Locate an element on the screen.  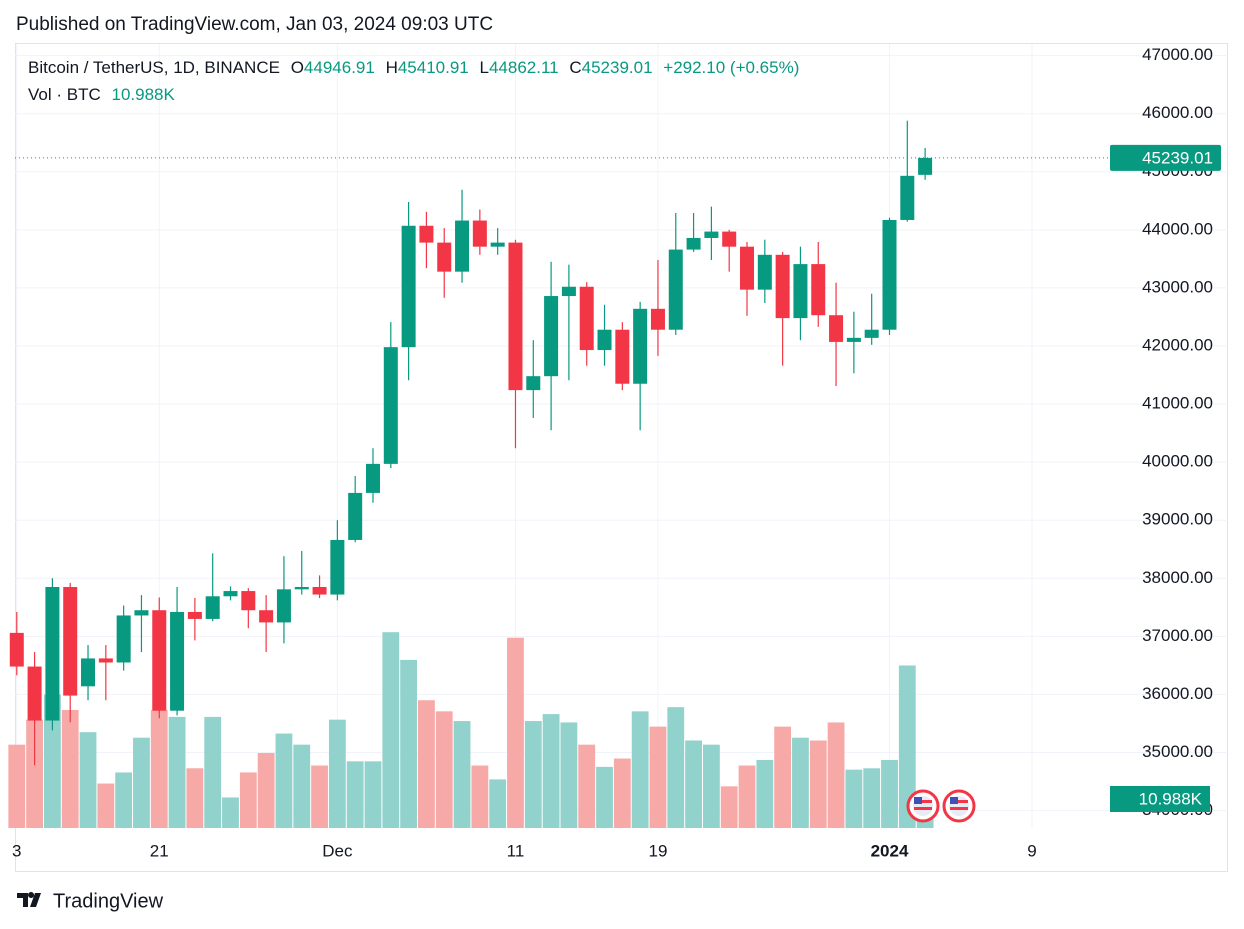
x-tick-label: 21 is located at coordinates (159, 850).